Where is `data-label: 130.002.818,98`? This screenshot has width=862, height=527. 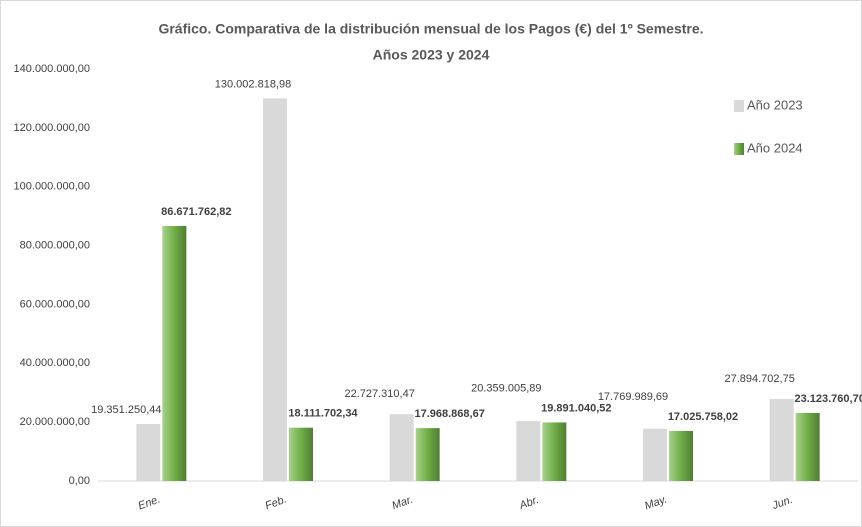 data-label: 130.002.818,98 is located at coordinates (253, 84).